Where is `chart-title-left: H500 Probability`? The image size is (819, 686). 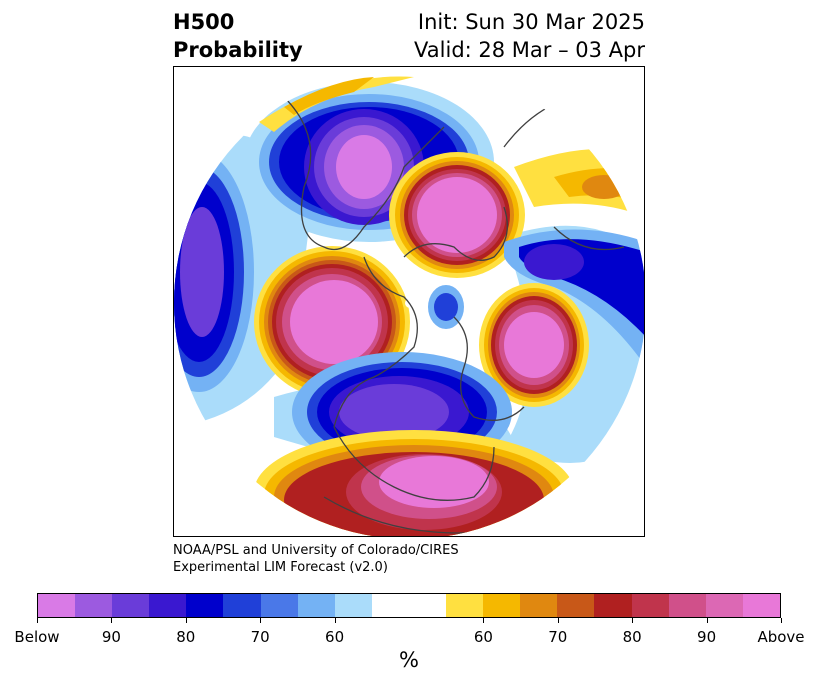 chart-title-left: H500 Probability is located at coordinates (238, 36).